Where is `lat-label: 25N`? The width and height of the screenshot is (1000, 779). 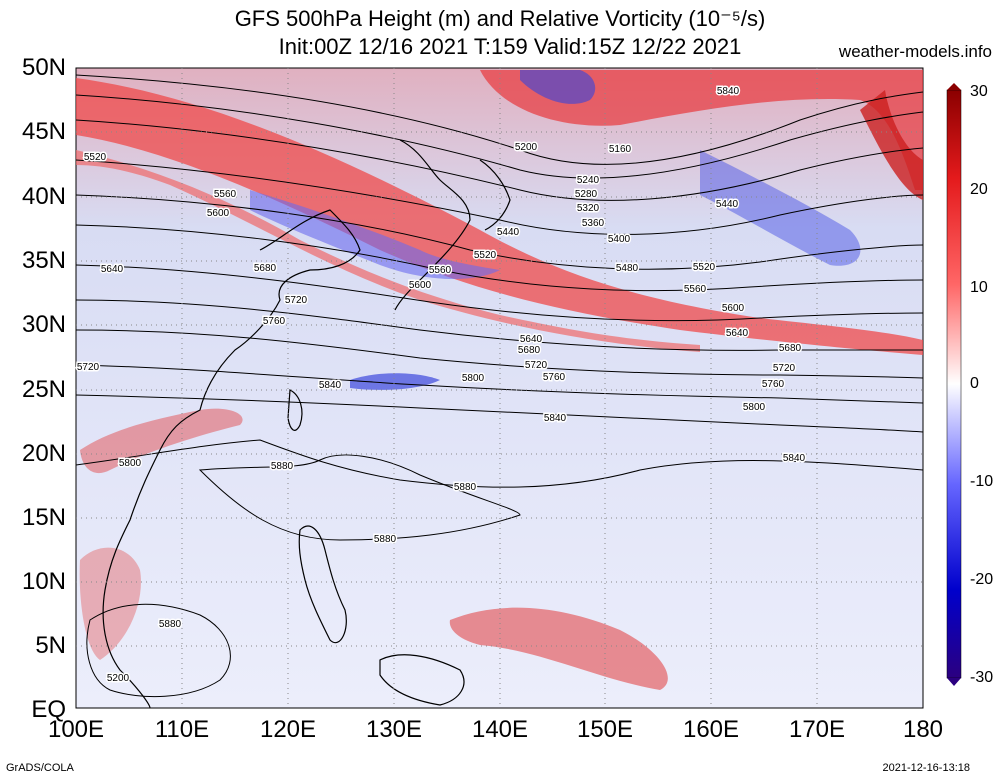
lat-label: 25N is located at coordinates (43, 389).